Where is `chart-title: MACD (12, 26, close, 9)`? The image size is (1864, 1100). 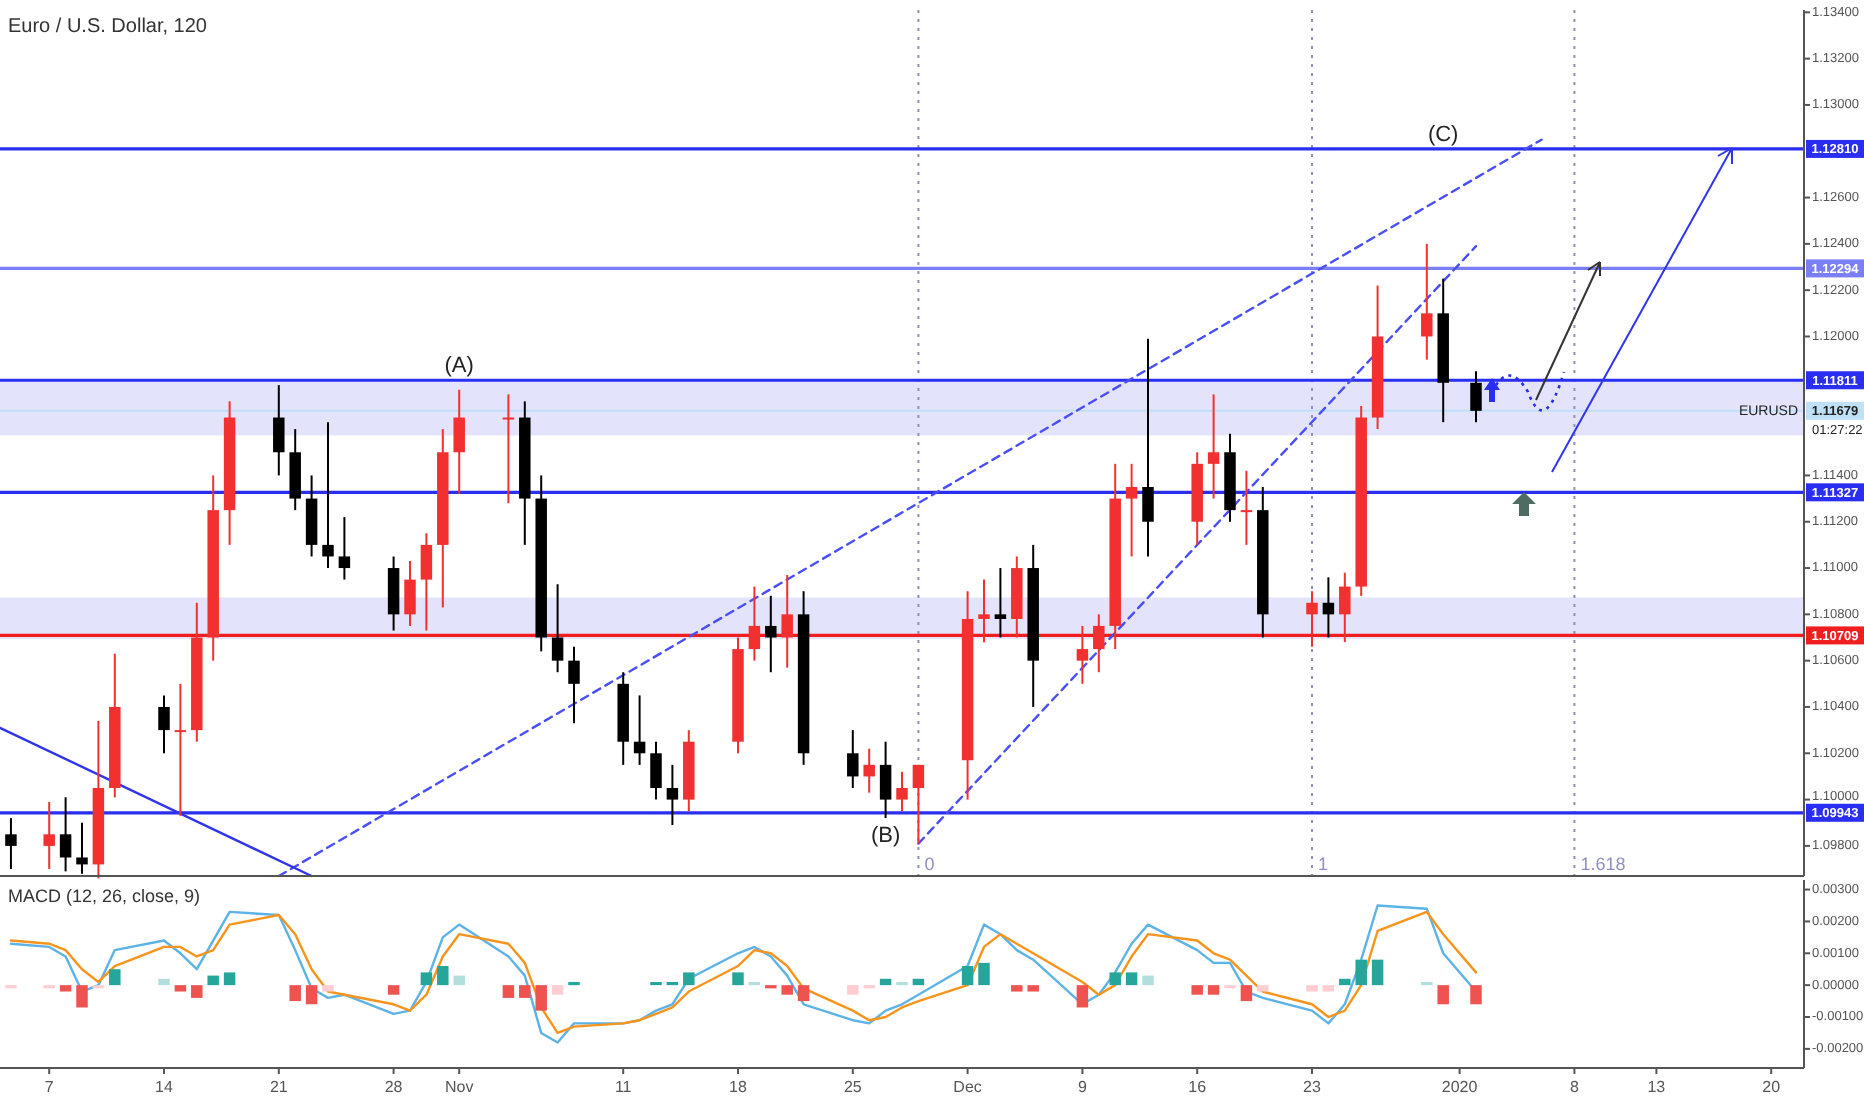
chart-title: MACD (12, 26, close, 9) is located at coordinates (104, 896).